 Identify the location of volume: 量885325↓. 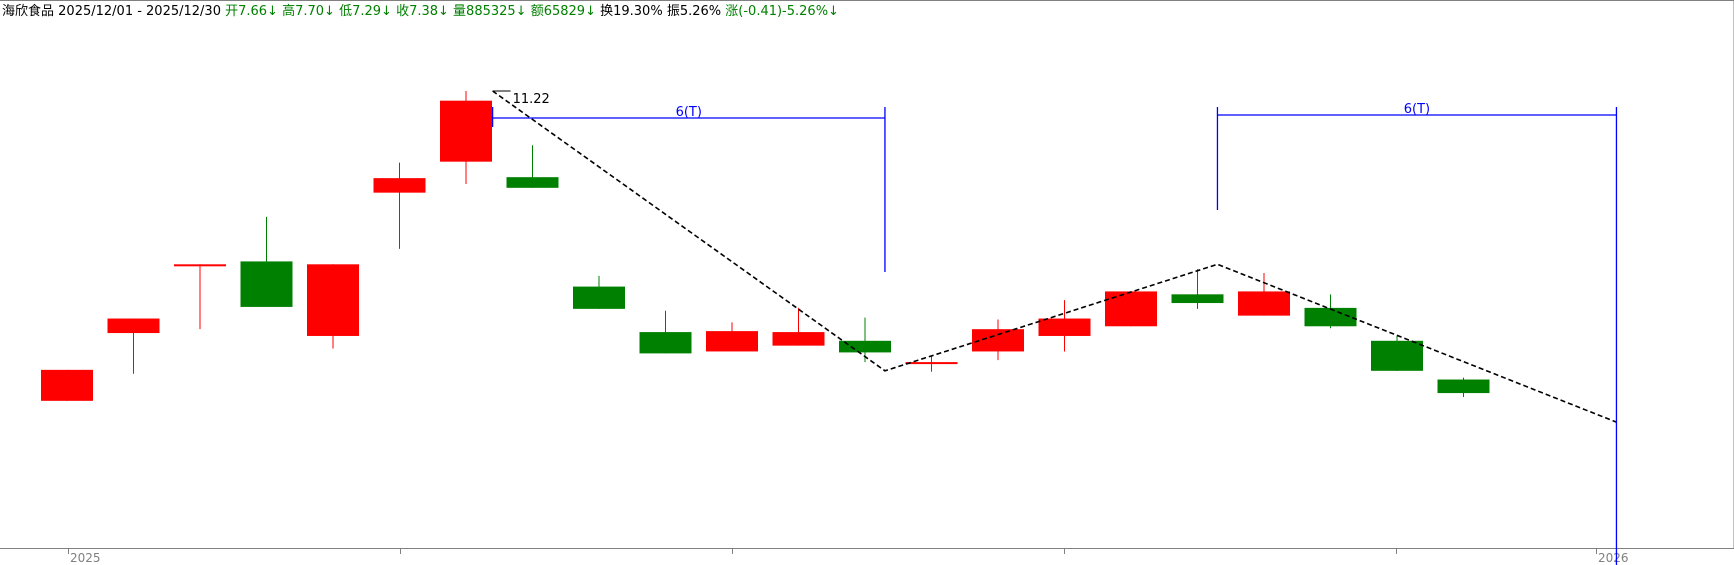
(490, 11).